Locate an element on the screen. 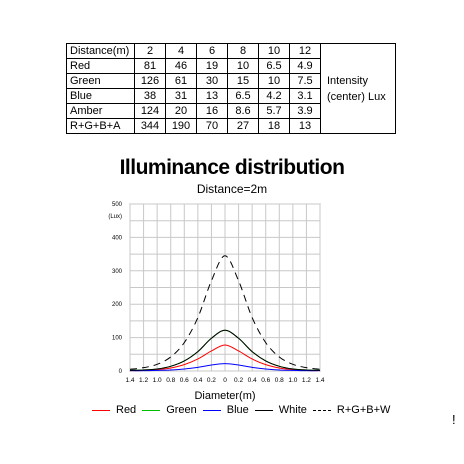 The width and height of the screenshot is (464, 464). chart-subtitle: Distance=2m is located at coordinates (232, 189).